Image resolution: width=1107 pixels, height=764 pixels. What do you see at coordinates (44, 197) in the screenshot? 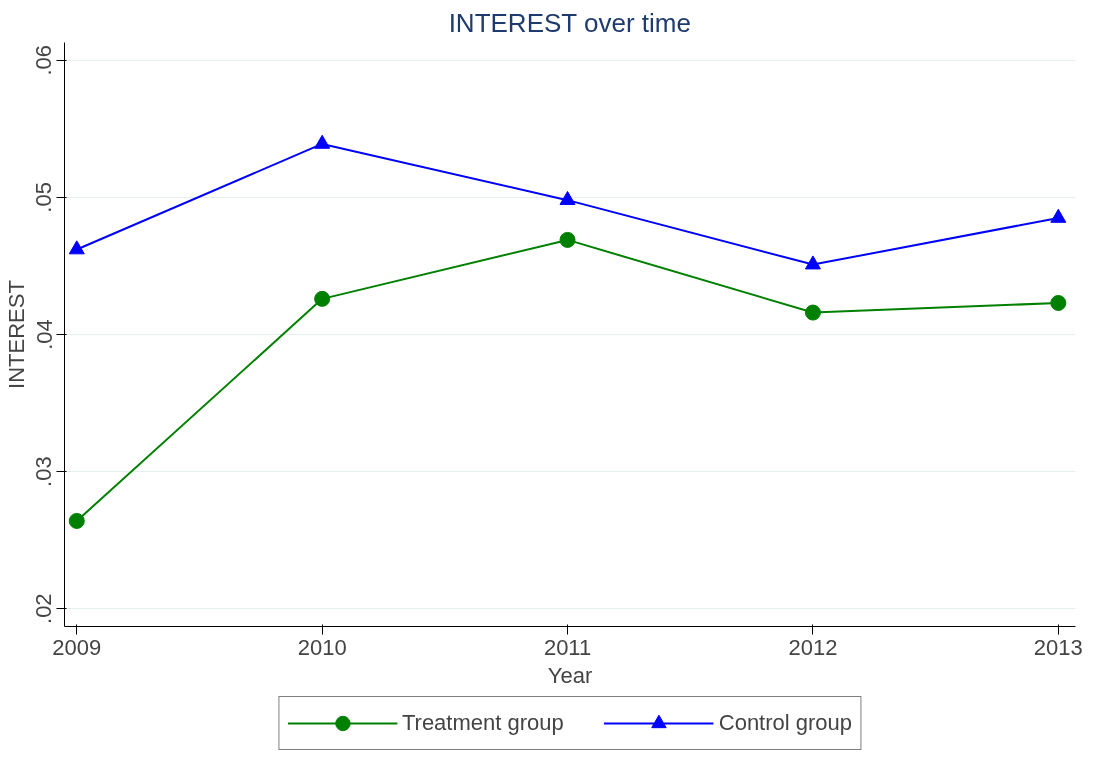
I see `y-tick-label: .05` at bounding box center [44, 197].